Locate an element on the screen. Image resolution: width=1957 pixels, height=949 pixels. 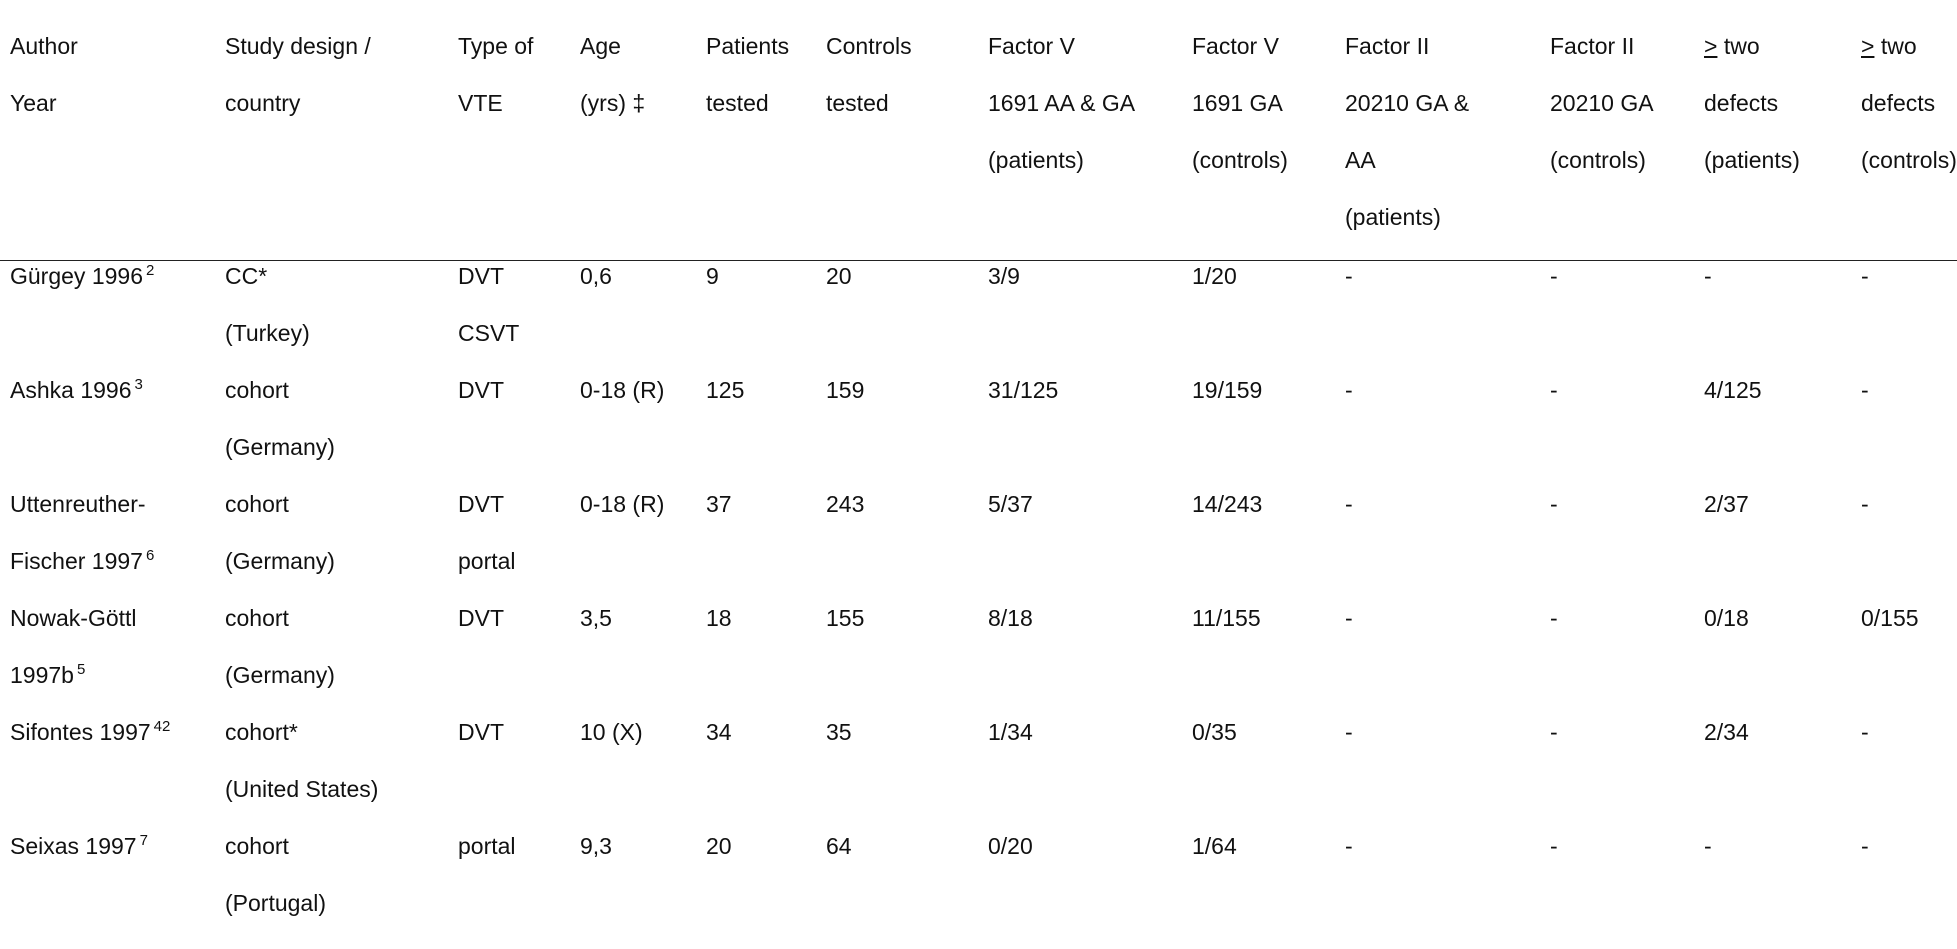
cell-two-defects-patients: 2/37 is located at coordinates (1726, 504).